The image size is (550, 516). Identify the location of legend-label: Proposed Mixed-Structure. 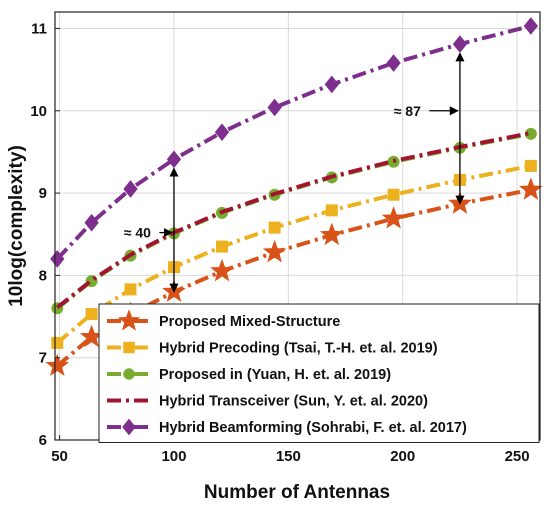
(249, 322).